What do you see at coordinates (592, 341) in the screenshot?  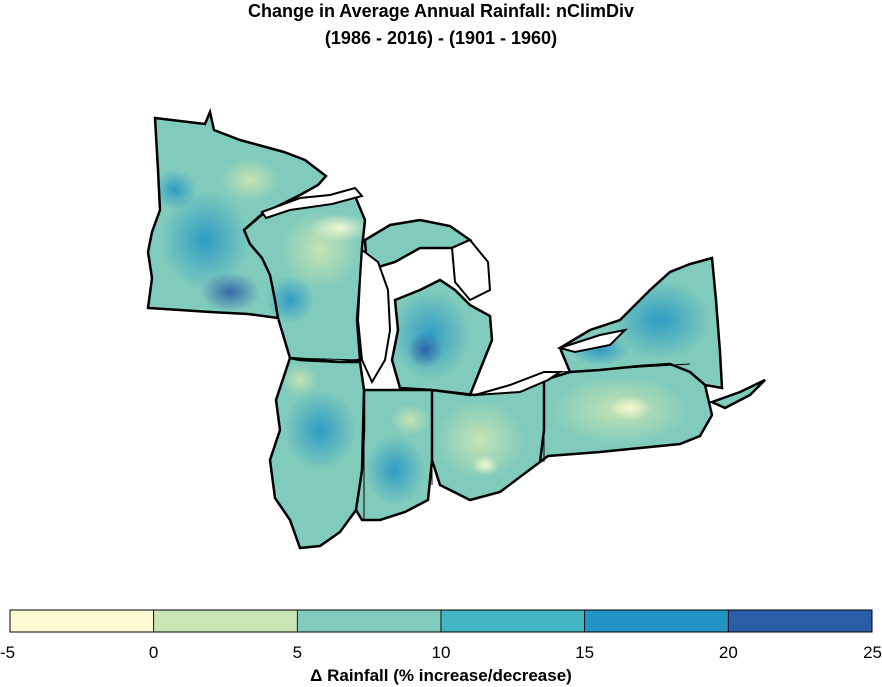 I see `lake-ontario` at bounding box center [592, 341].